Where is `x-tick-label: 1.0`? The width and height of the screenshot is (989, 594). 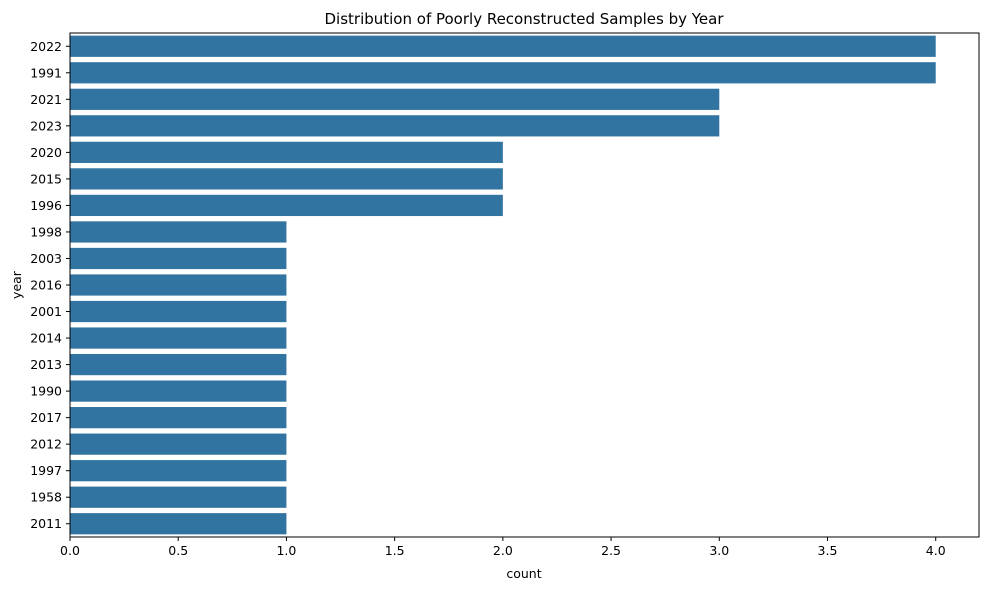 x-tick-label: 1.0 is located at coordinates (286, 550).